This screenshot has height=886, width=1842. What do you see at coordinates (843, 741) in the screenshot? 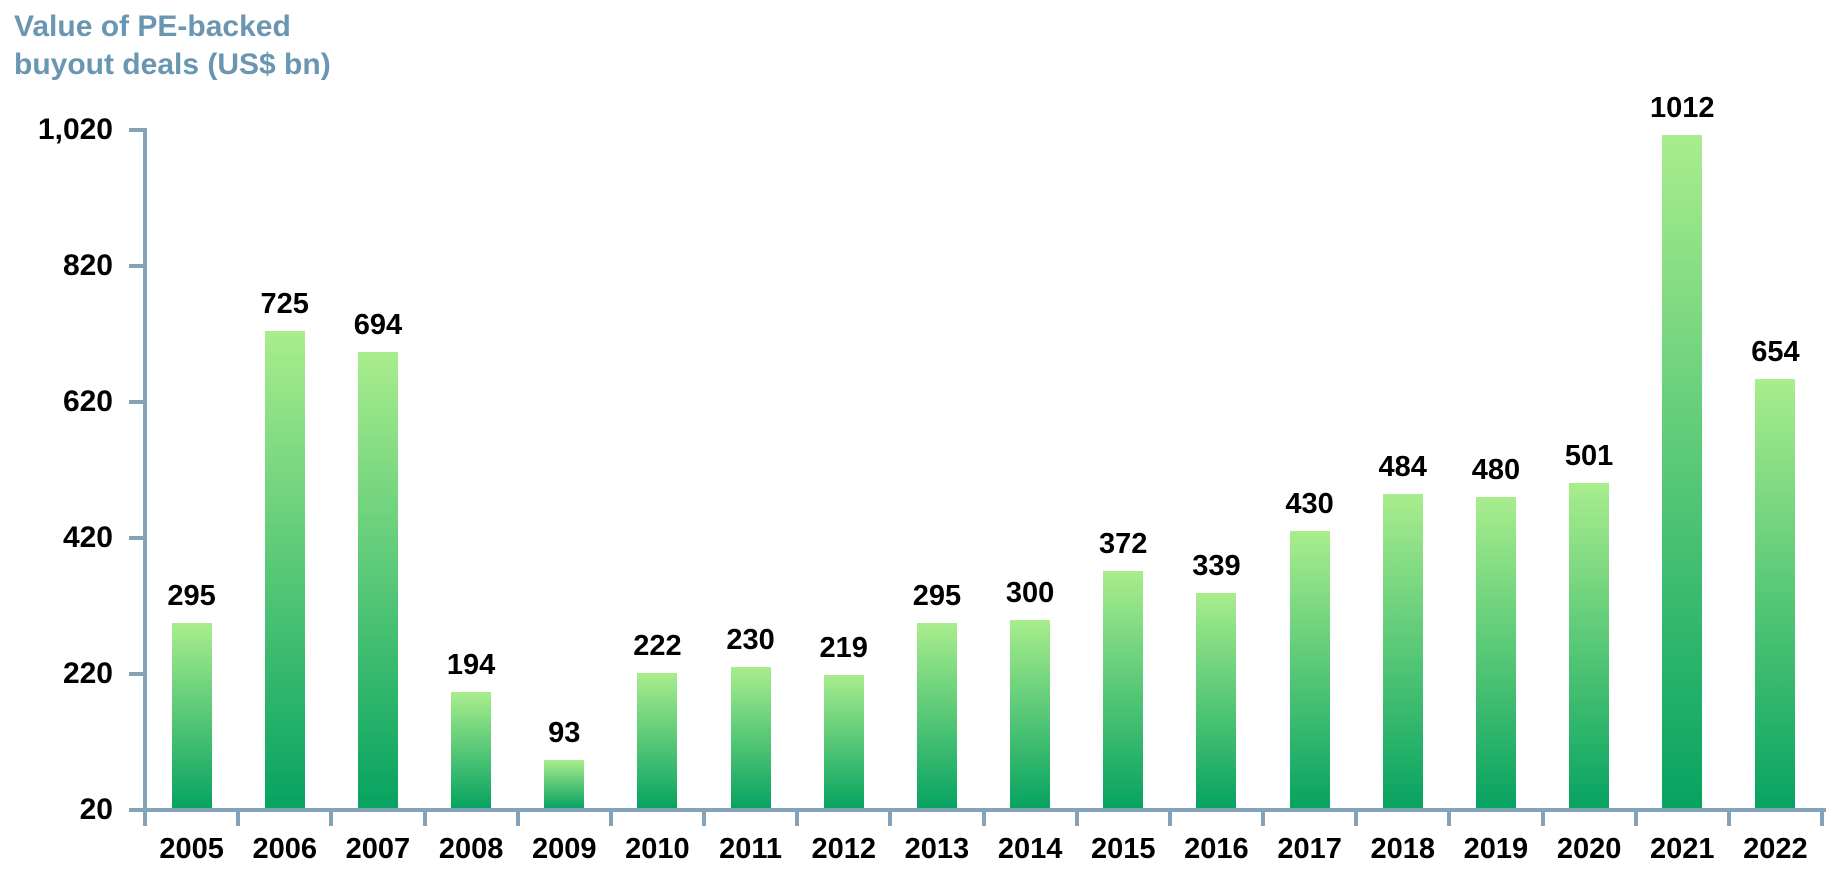
I see `bar-2012` at bounding box center [843, 741].